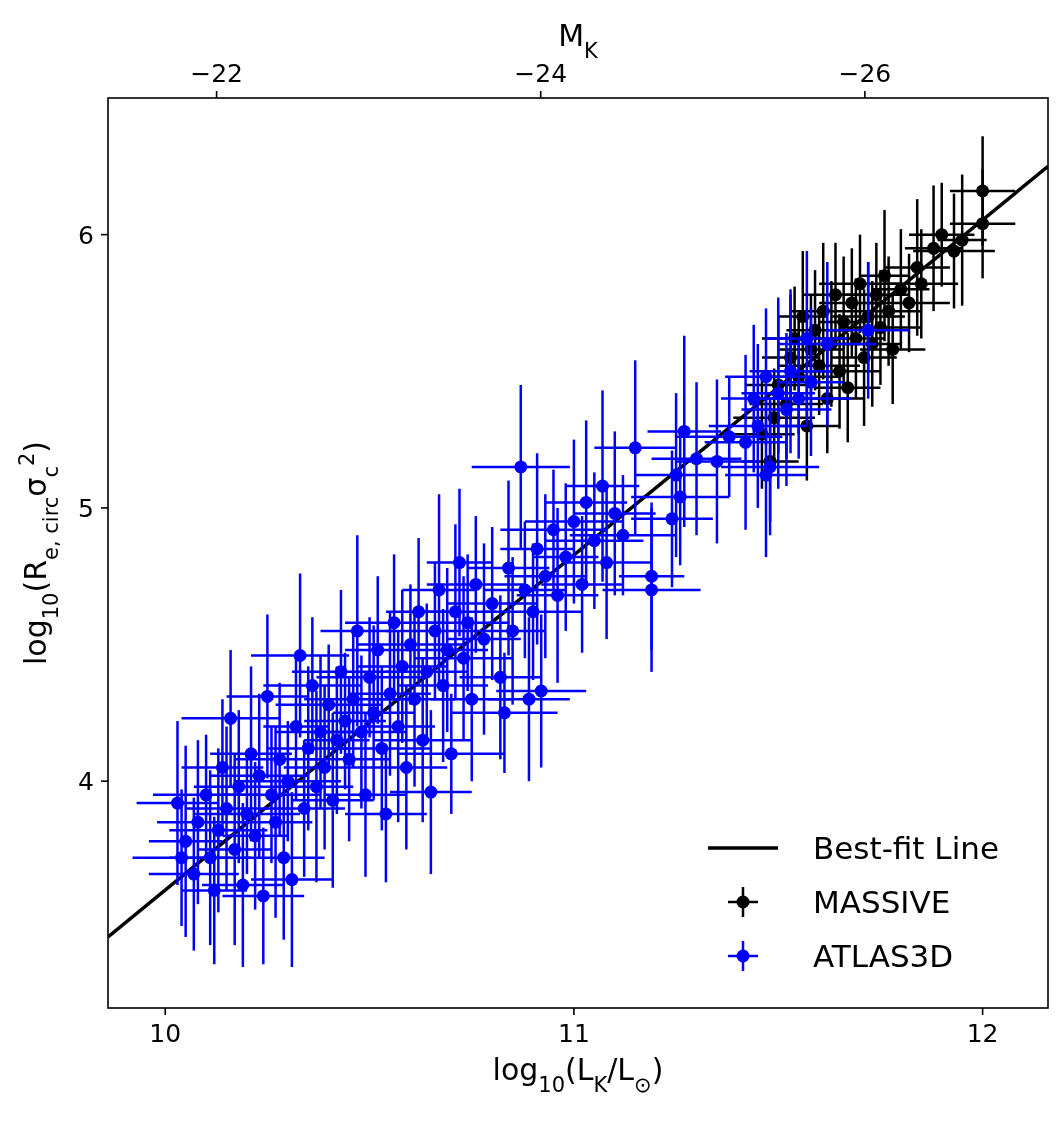 The image size is (1059, 1127). Describe the element at coordinates (165, 1033) in the screenshot. I see `x-tick-label: 10` at that location.